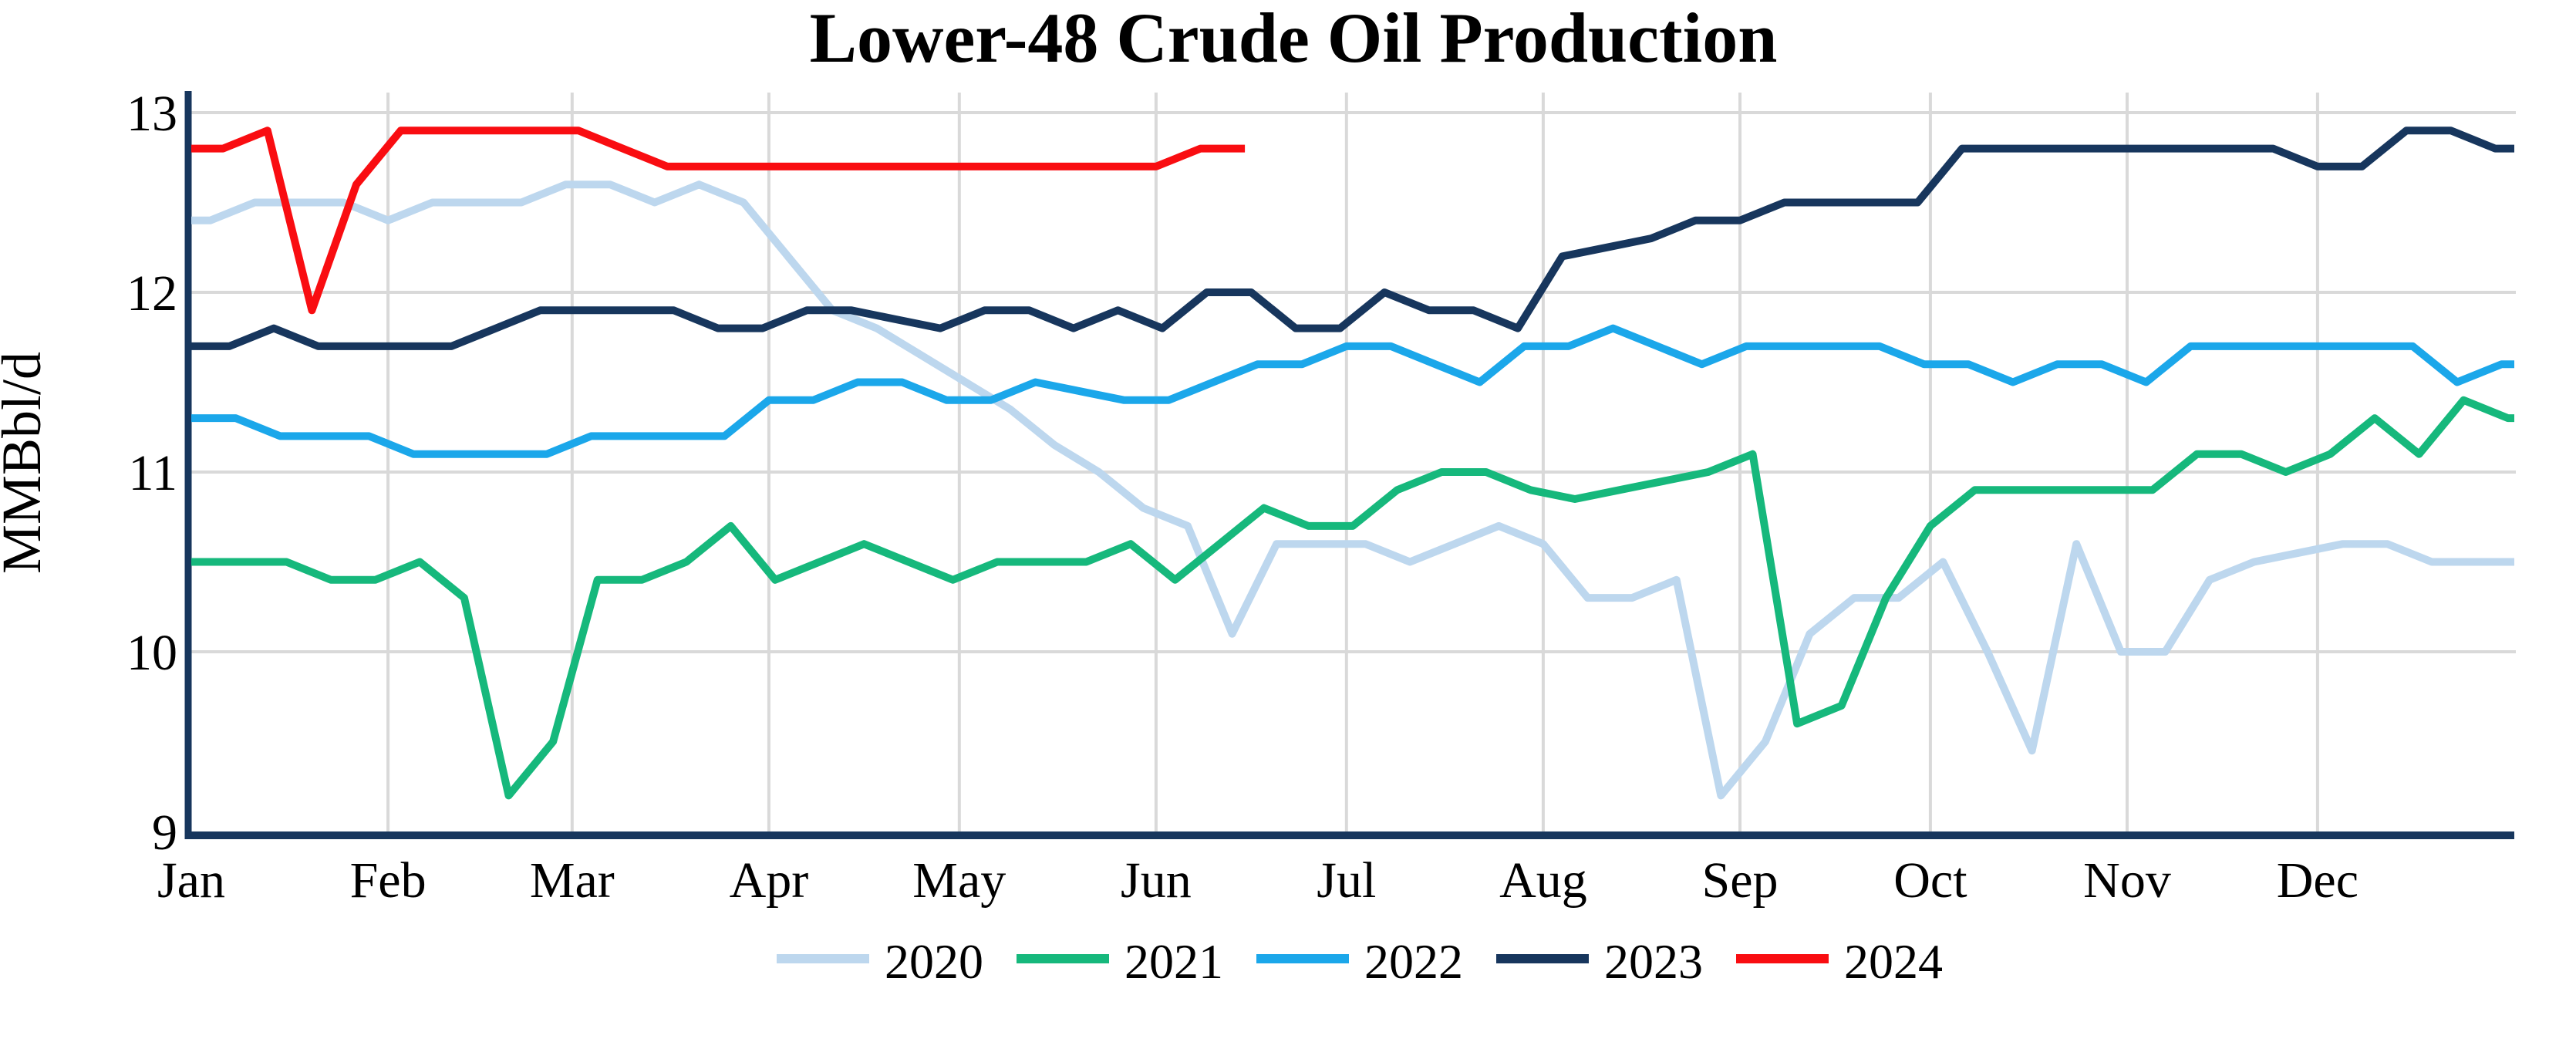 The image size is (2576, 1049). I want to click on legend-item-2022: 2022, so click(1359, 961).